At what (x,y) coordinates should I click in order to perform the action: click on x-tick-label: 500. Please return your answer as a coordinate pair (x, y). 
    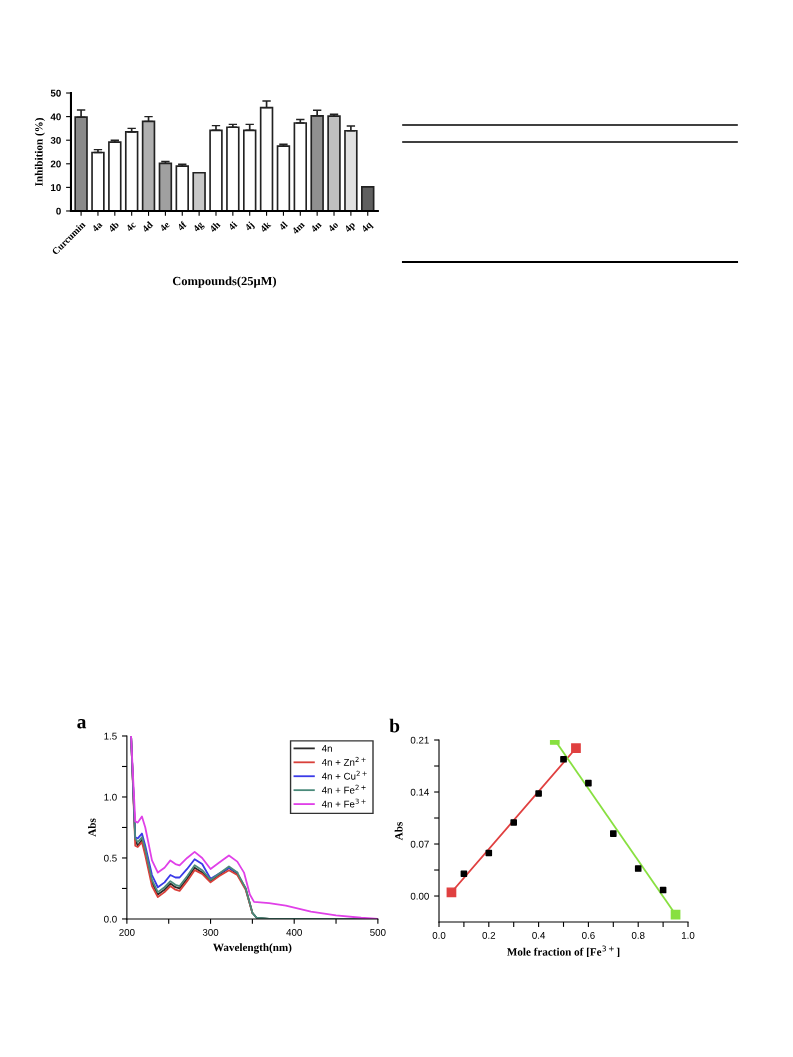
    Looking at the image, I should click on (378, 932).